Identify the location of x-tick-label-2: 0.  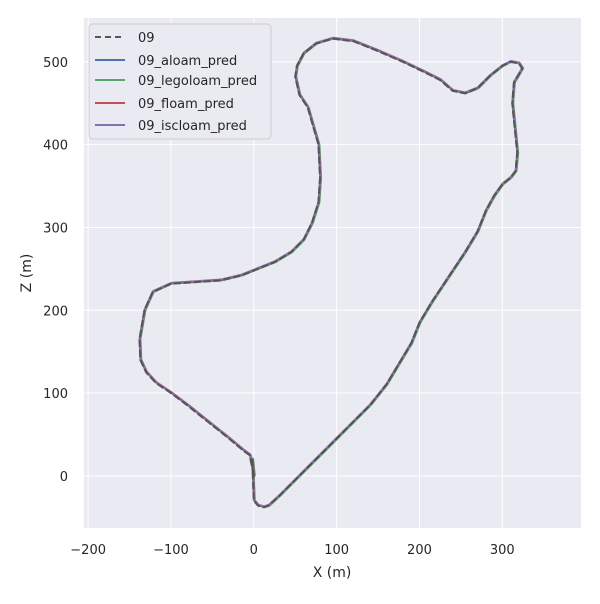
(254, 550).